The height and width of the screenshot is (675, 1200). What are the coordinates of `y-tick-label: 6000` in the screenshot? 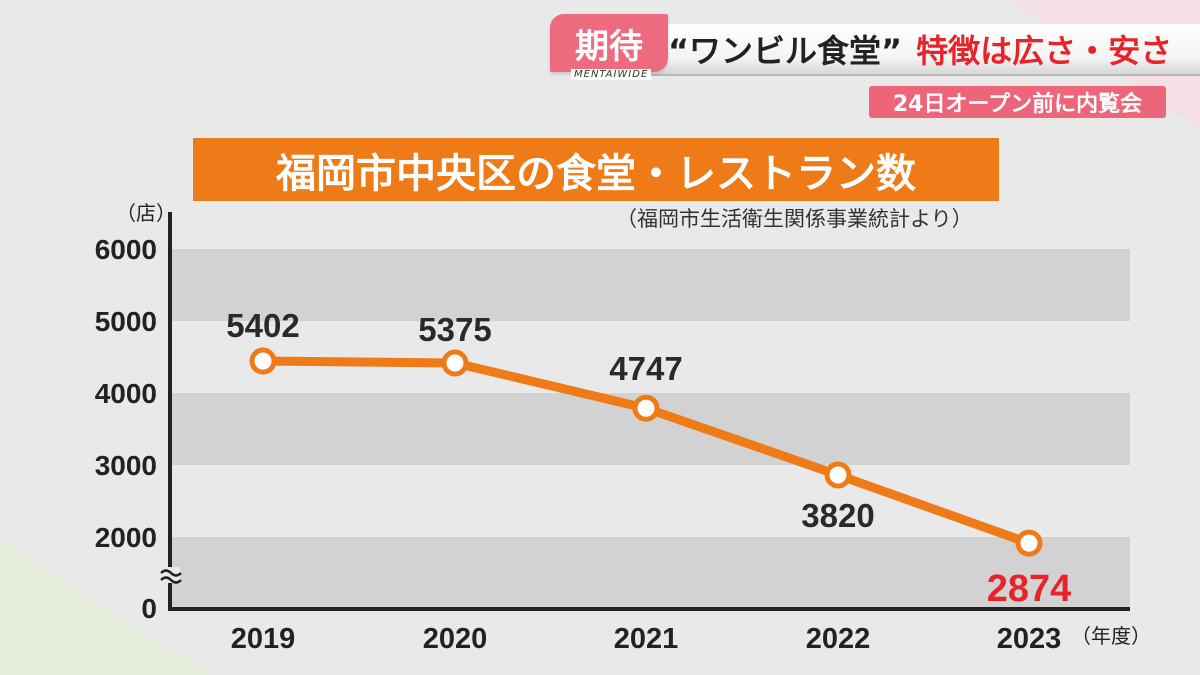 It's located at (126, 249).